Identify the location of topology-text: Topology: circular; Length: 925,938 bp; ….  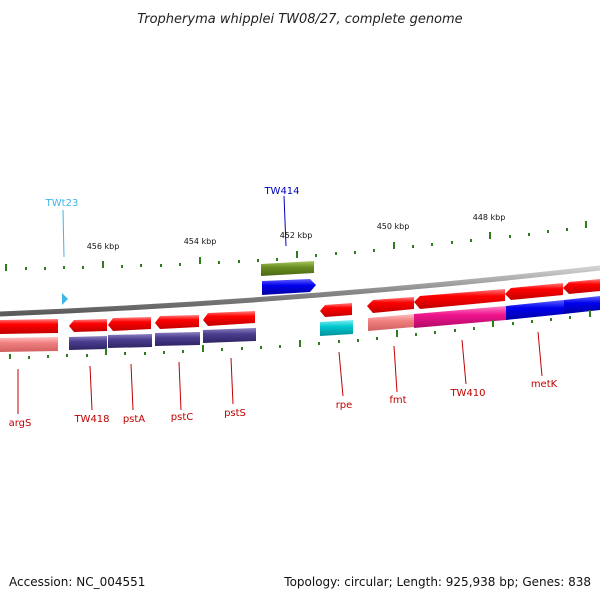
(437, 582).